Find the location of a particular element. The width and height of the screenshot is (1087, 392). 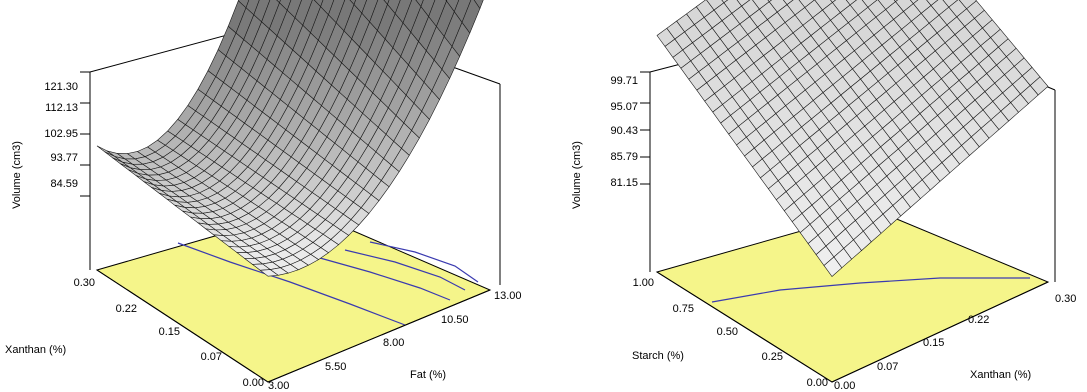

left-y-axis: 0.30 0.22 0.15 0.07 0.00 Xanthan (%) is located at coordinates (134, 333).